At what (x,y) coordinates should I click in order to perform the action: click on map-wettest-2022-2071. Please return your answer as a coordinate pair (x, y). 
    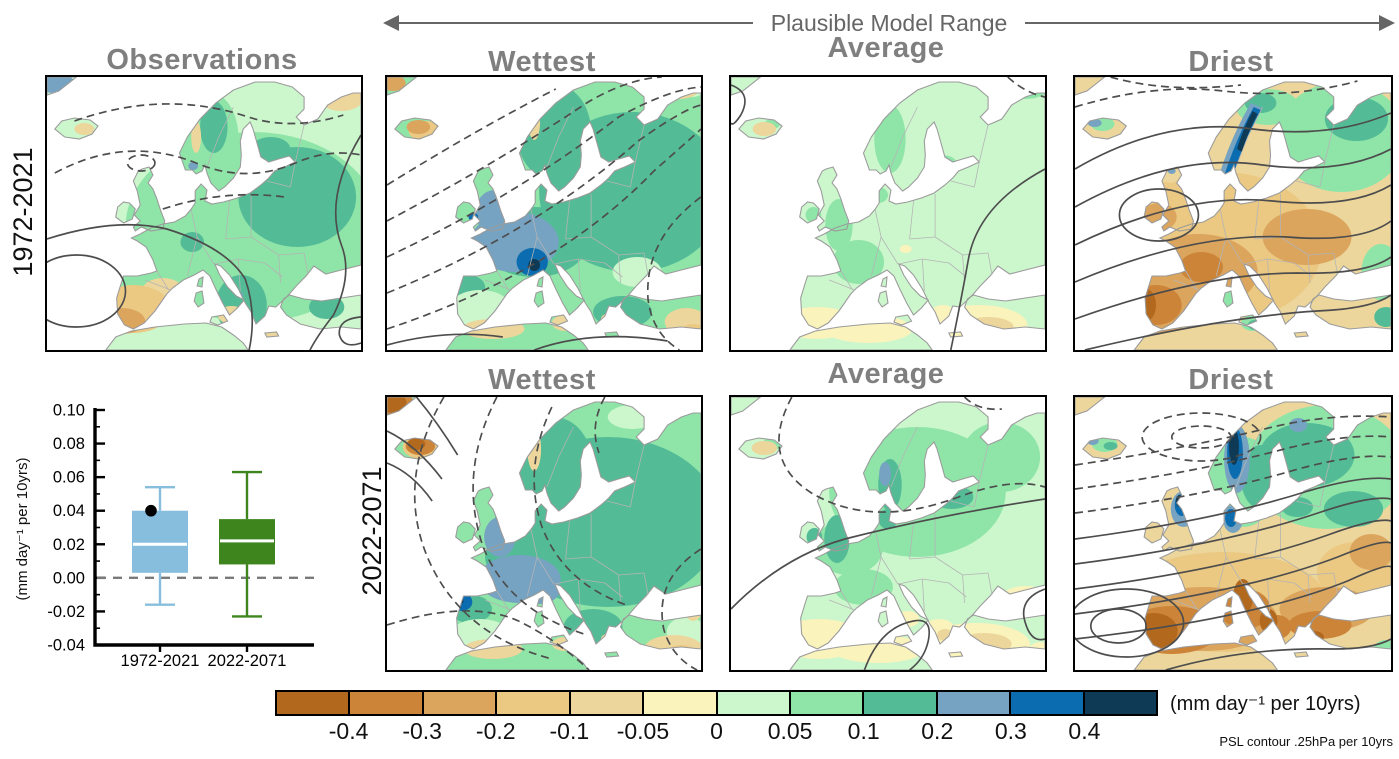
    Looking at the image, I should click on (544, 533).